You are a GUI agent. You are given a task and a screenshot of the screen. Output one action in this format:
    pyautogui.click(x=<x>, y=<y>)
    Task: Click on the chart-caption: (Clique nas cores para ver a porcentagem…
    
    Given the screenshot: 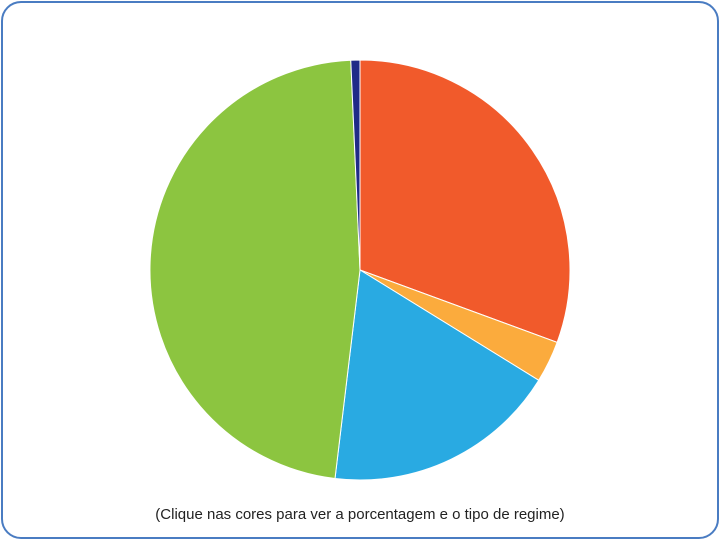 What is the action you would take?
    pyautogui.click(x=360, y=514)
    